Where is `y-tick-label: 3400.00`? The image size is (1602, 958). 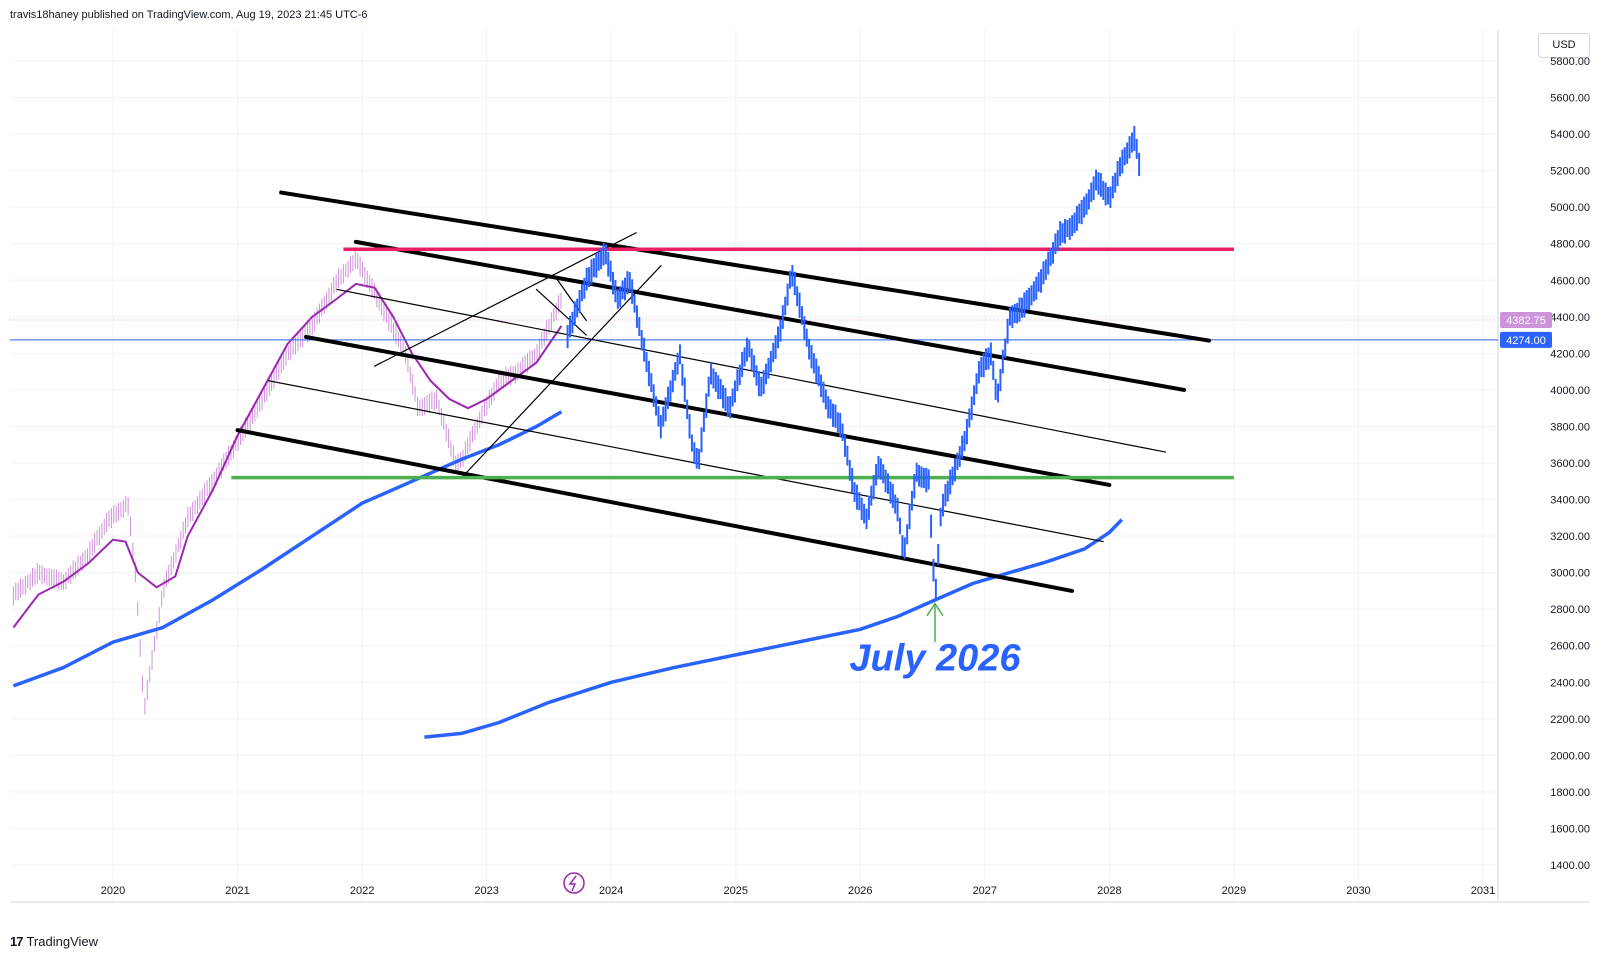
y-tick-label: 3400.00 is located at coordinates (1570, 501).